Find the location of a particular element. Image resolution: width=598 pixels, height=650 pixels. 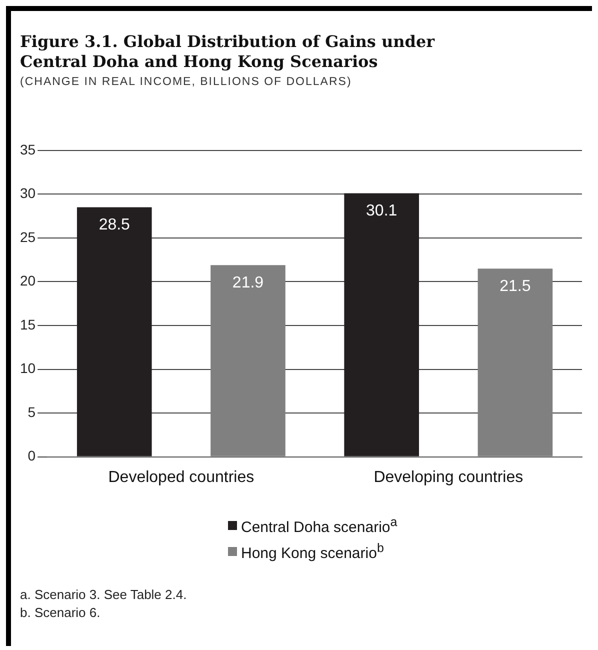

data-label: 21.9 is located at coordinates (248, 283).